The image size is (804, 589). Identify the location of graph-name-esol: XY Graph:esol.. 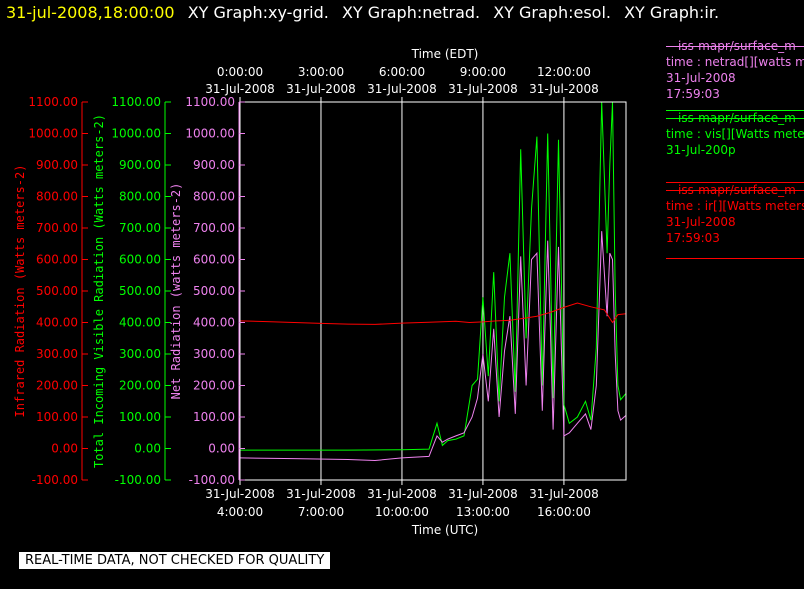
(552, 12).